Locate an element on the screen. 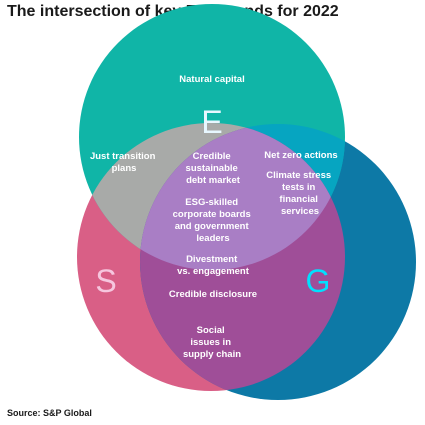 The image size is (425, 425). label-natural-capital: Natural capital is located at coordinates (211, 79).